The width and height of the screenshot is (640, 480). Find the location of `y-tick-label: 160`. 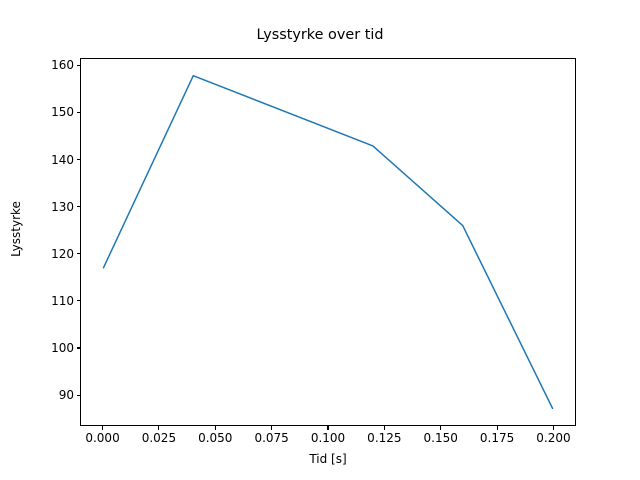

y-tick-label: 160 is located at coordinates (62, 65).